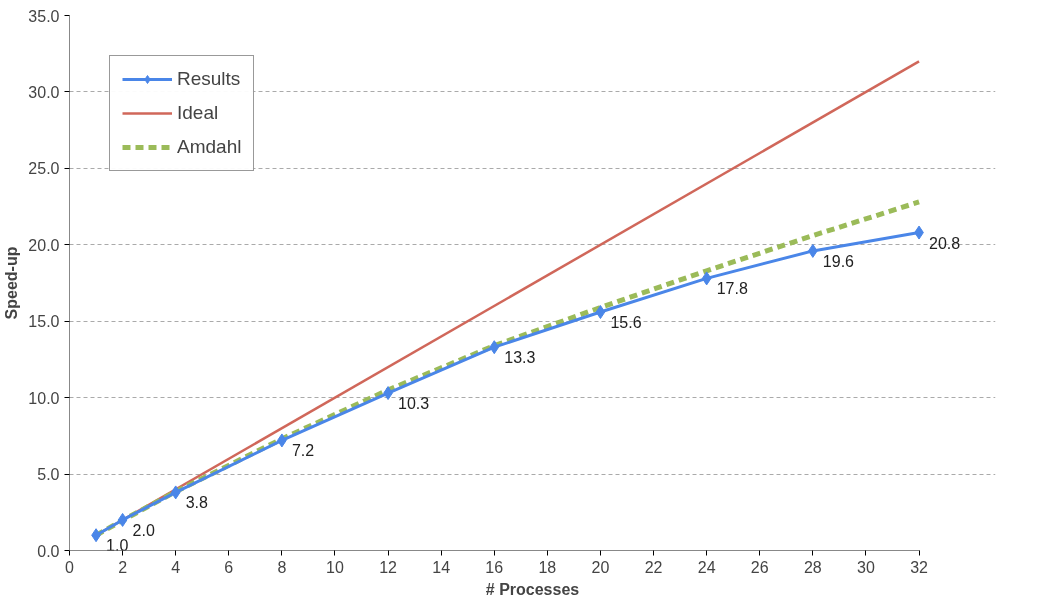  What do you see at coordinates (143, 530) in the screenshot?
I see `data-label: 2.0` at bounding box center [143, 530].